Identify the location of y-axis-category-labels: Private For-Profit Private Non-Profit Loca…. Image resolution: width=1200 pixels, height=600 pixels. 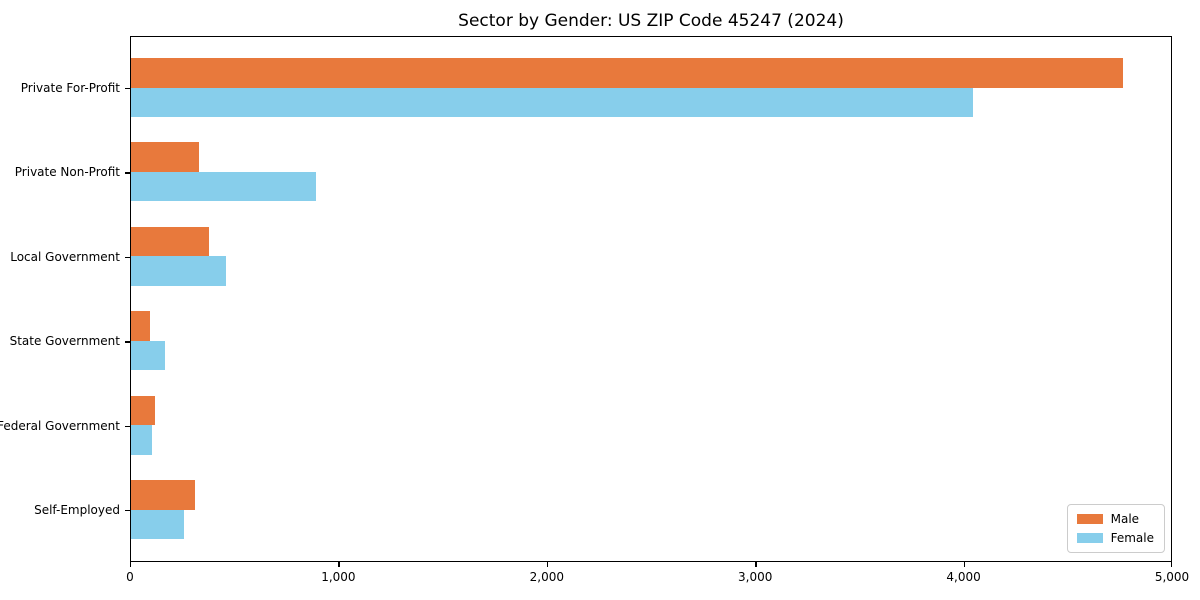
(60, 299).